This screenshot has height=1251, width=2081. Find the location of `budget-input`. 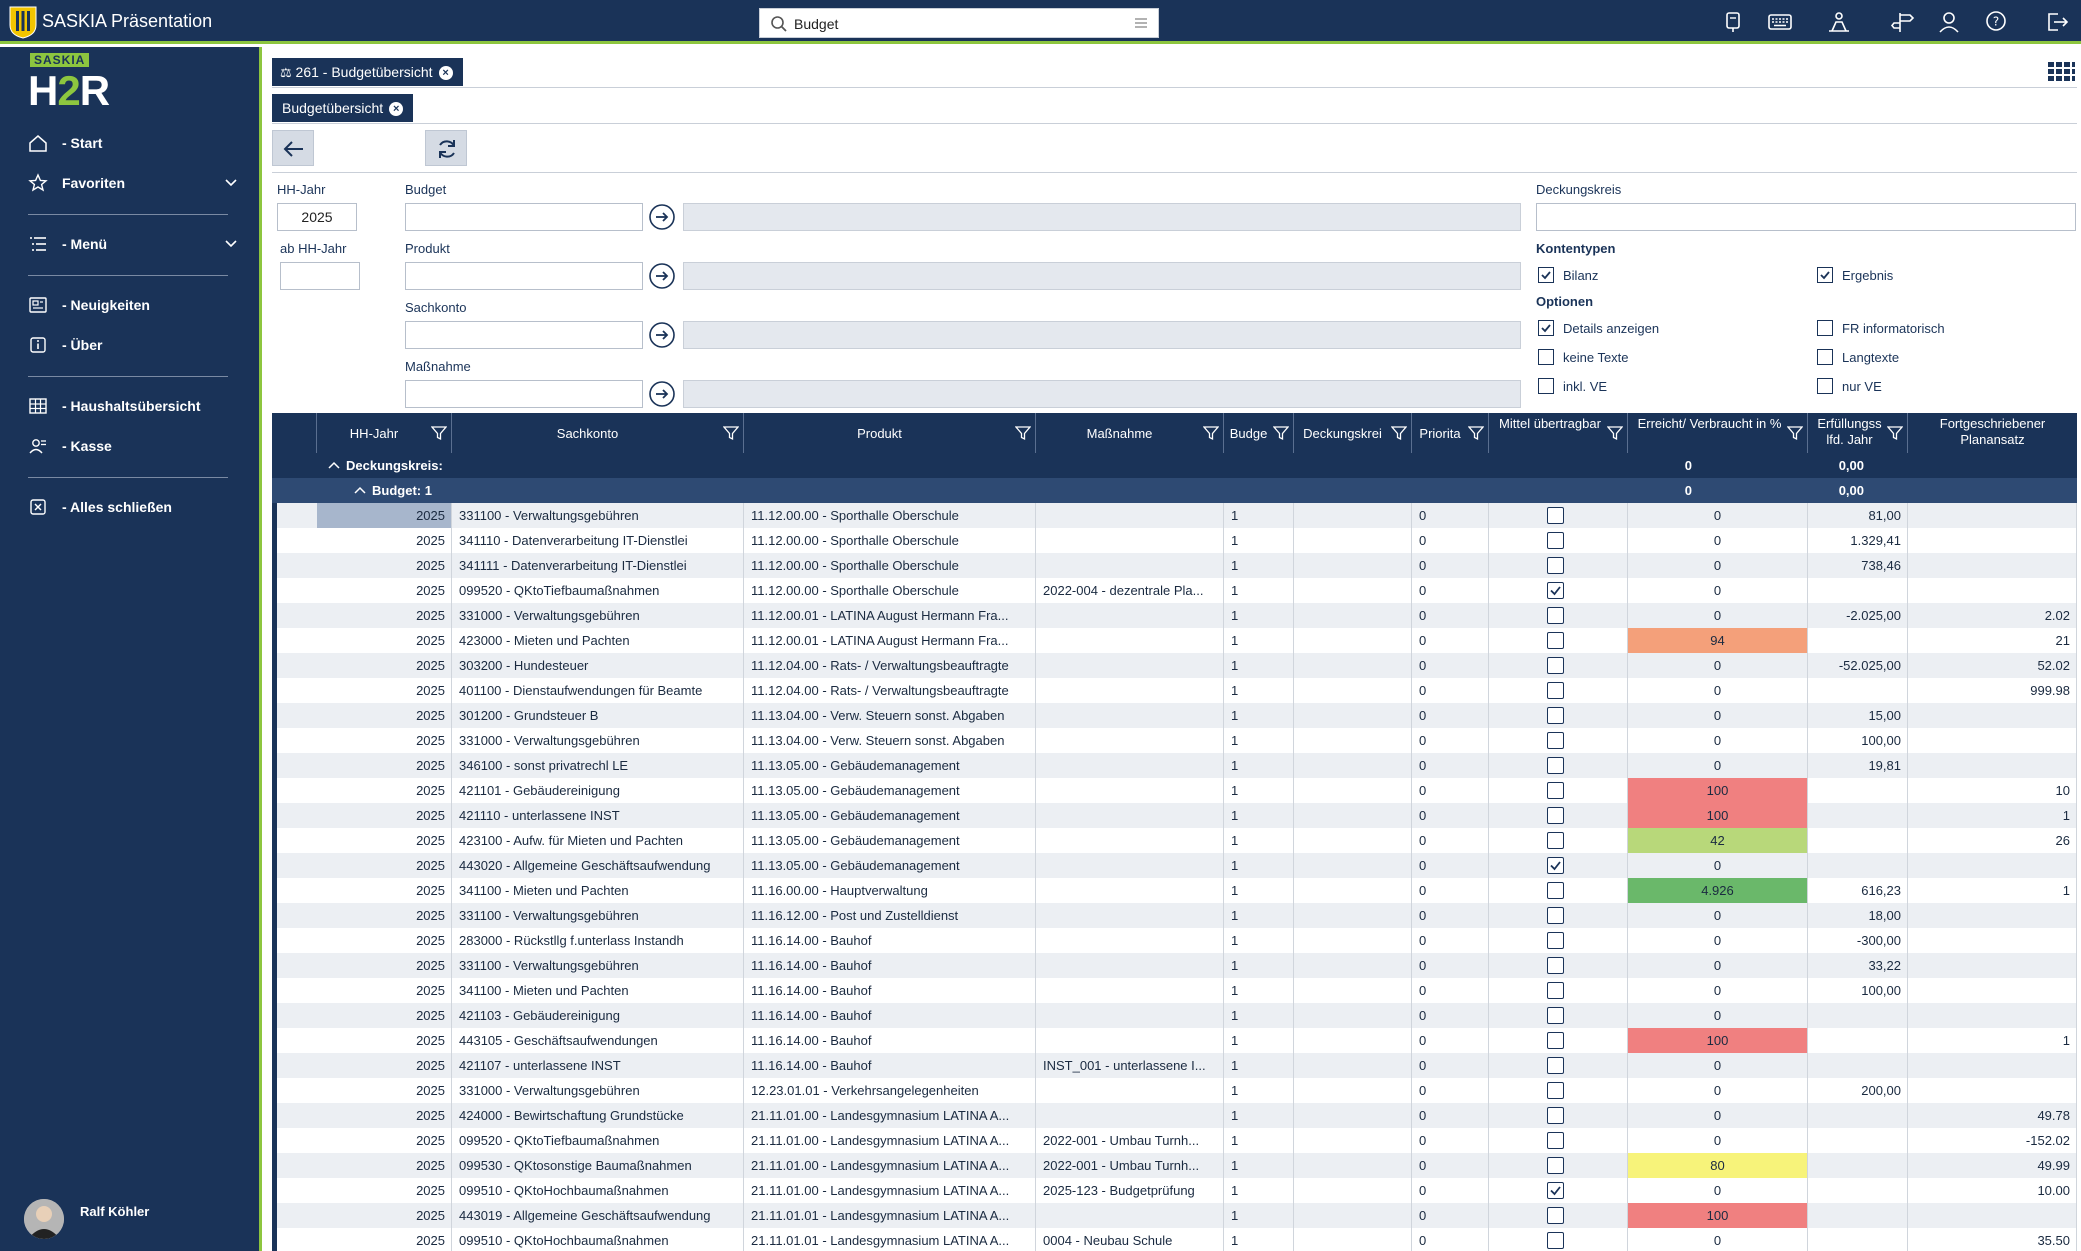

budget-input is located at coordinates (524, 217).